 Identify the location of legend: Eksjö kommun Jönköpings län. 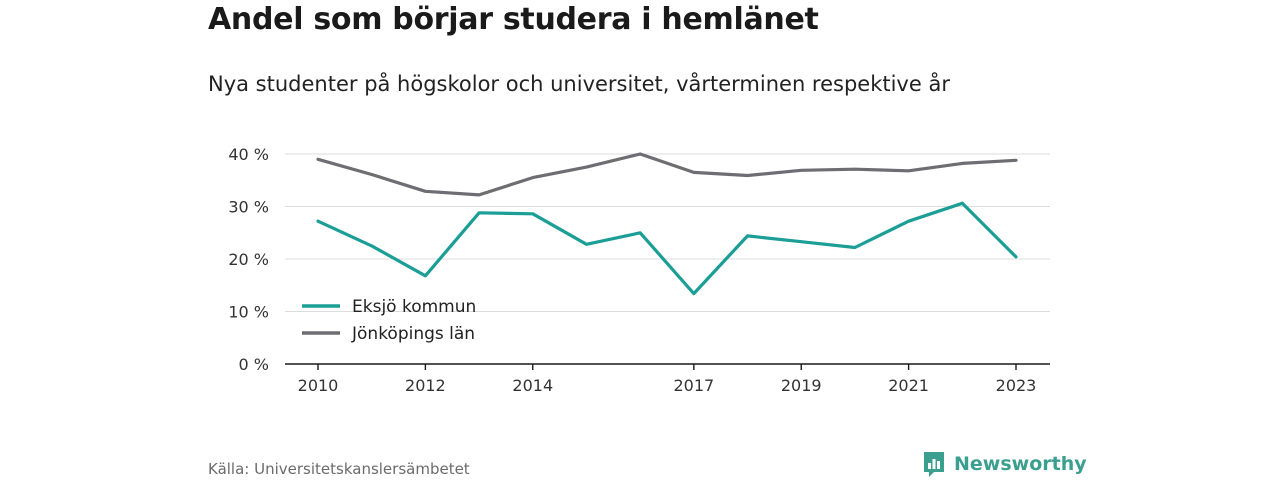
(386, 320).